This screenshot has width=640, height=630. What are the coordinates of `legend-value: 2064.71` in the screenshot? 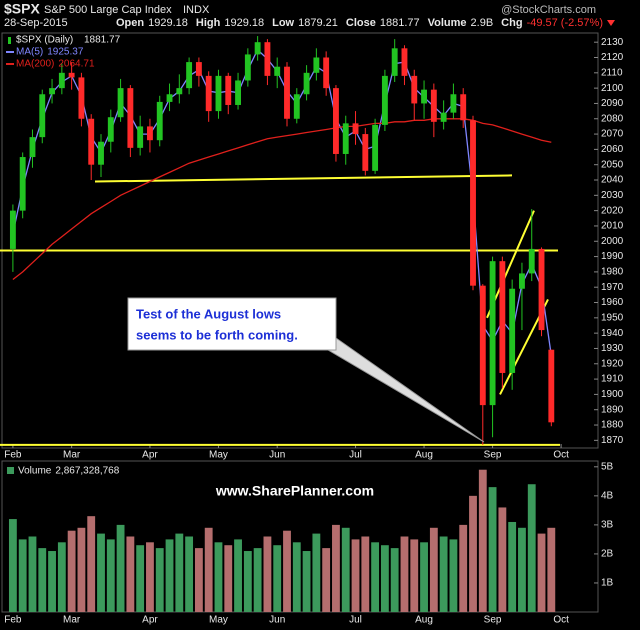 It's located at (76, 64).